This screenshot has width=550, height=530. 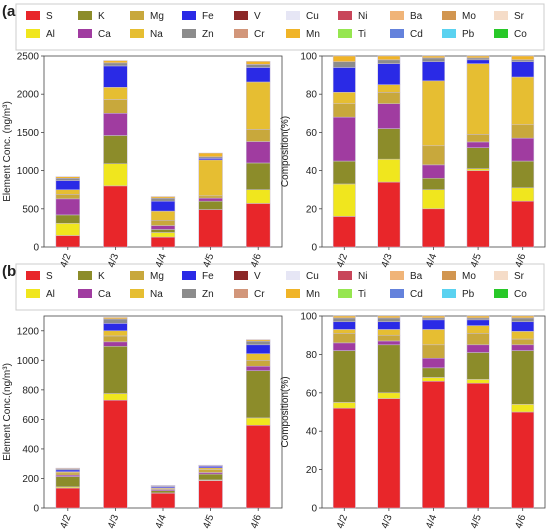 I want to click on legend-label: S, so click(x=49, y=276).